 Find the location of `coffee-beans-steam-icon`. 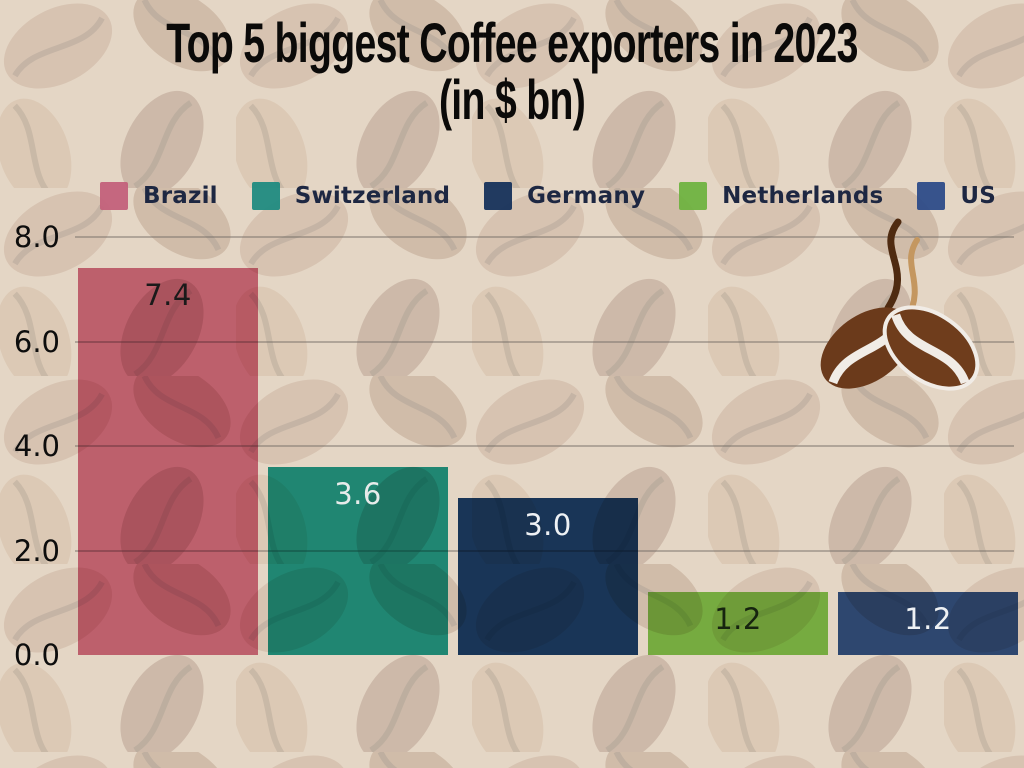

coffee-beans-steam-icon is located at coordinates (900, 304).